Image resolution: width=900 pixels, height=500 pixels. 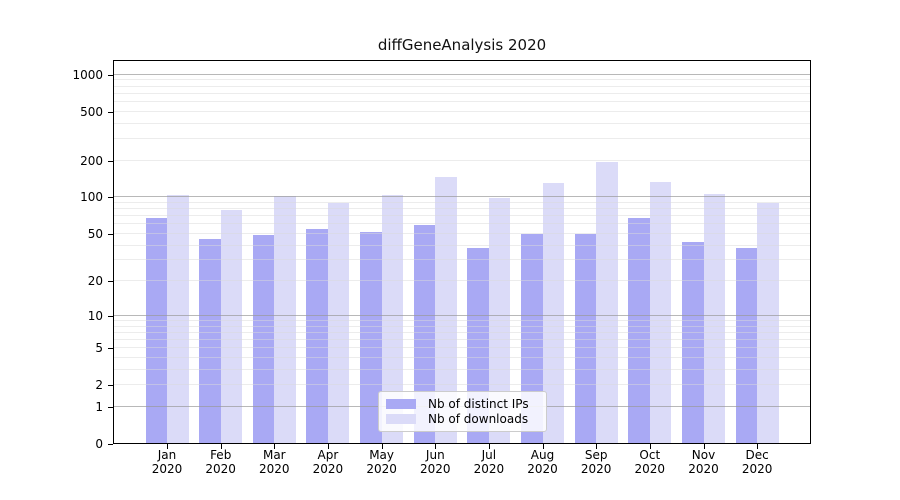 What do you see at coordinates (95, 315) in the screenshot?
I see `y-tick-label-10: 10` at bounding box center [95, 315].